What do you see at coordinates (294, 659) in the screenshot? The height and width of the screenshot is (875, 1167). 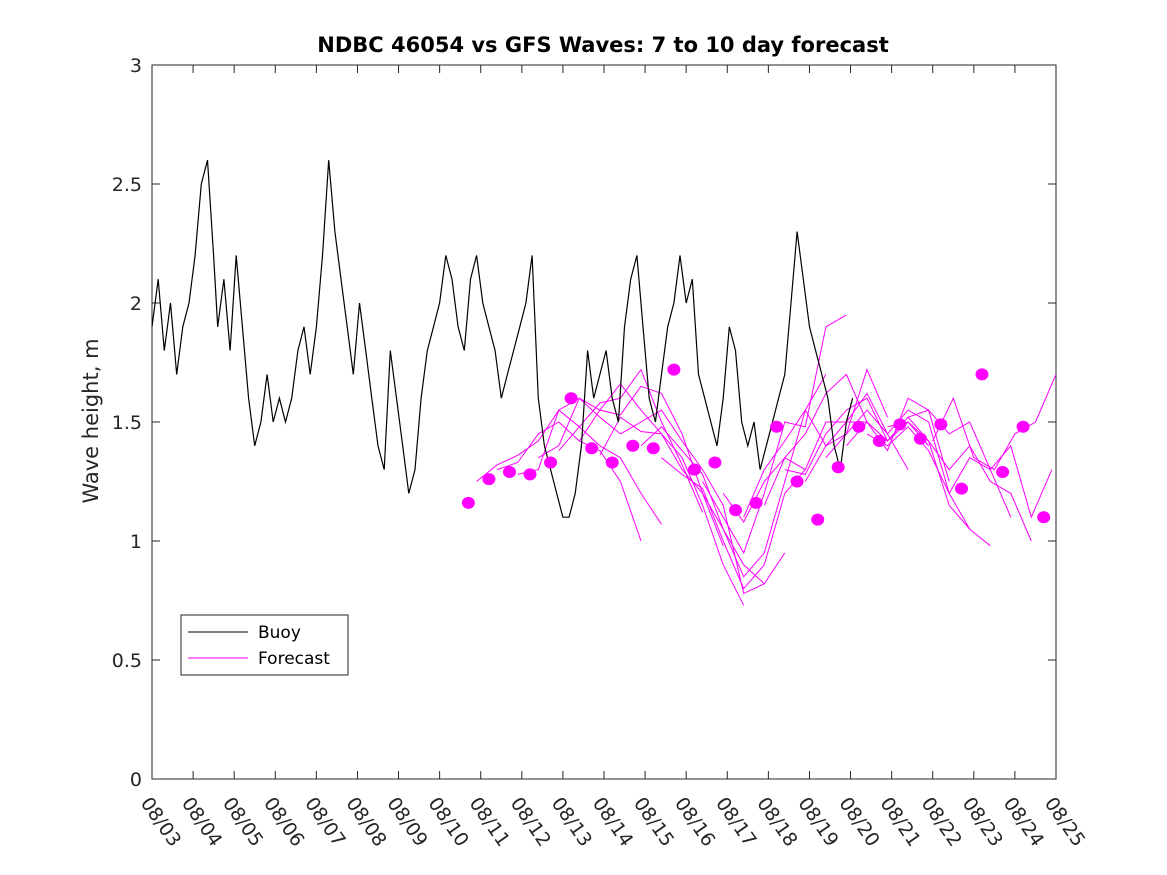 I see `legend-label-forecast: Forecast` at bounding box center [294, 659].